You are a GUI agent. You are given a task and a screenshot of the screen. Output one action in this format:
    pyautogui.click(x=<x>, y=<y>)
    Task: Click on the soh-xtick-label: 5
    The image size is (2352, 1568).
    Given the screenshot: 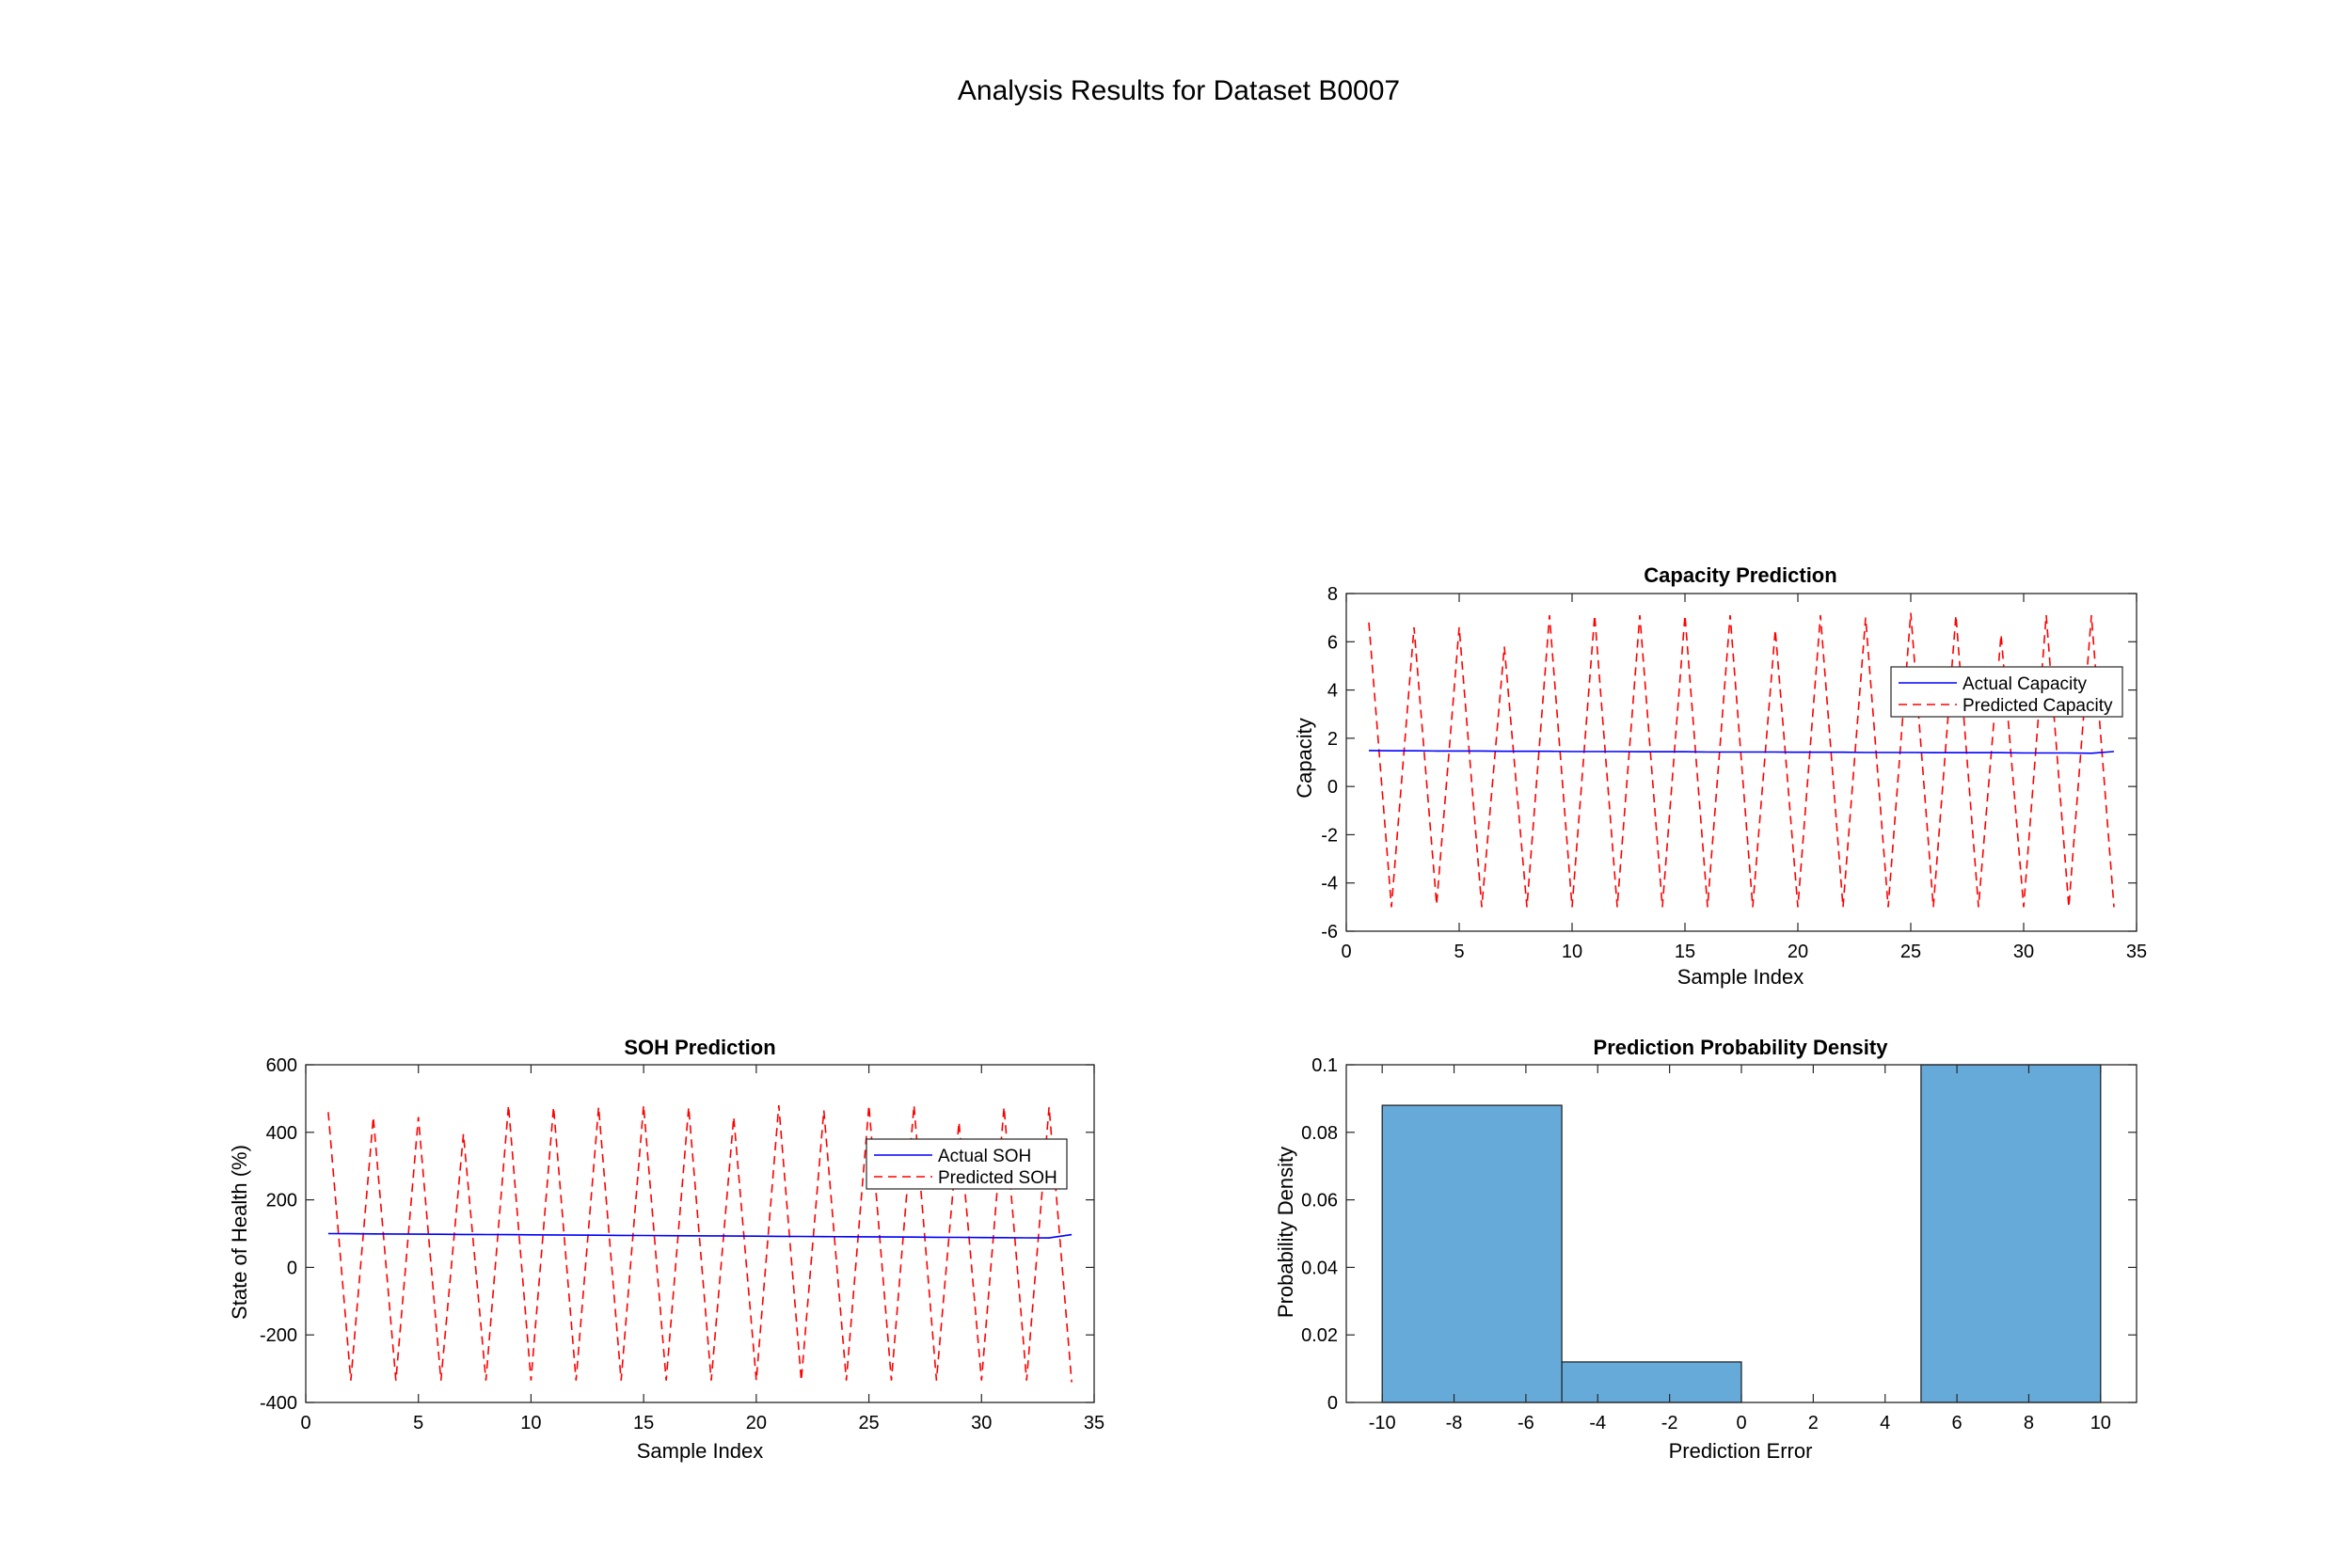 What is the action you would take?
    pyautogui.click(x=418, y=1423)
    